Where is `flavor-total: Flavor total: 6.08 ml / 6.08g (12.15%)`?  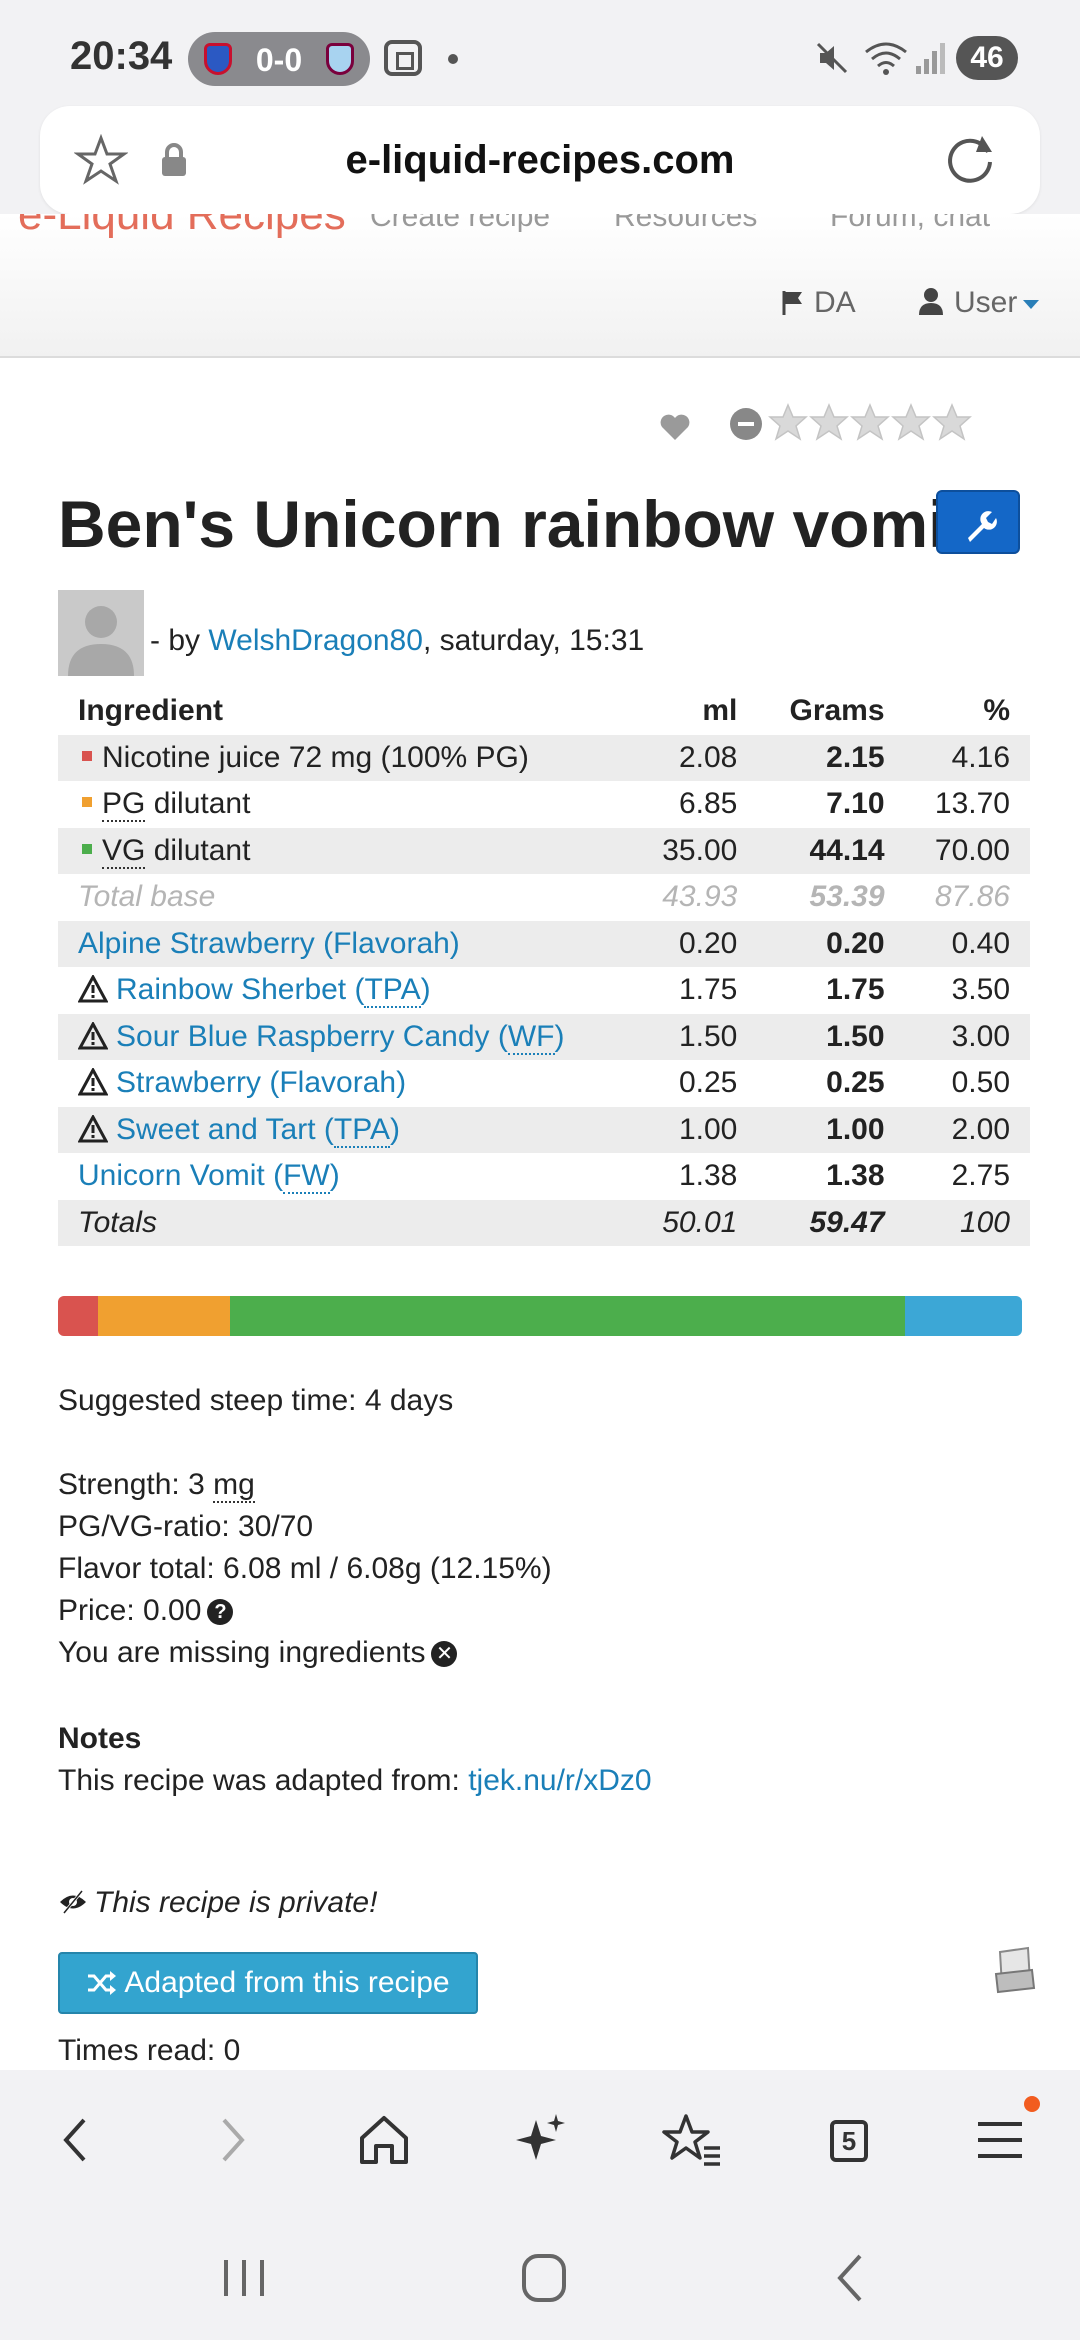
flavor-total: Flavor total: 6.08 ml / 6.08g (12.15%) is located at coordinates (305, 1568).